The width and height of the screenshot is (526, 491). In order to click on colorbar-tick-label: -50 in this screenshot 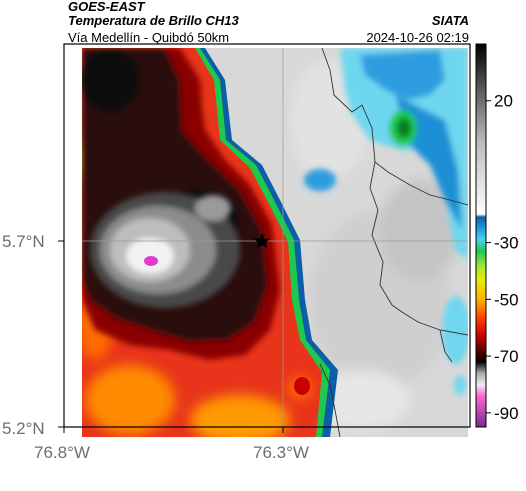, I will do `click(506, 299)`.